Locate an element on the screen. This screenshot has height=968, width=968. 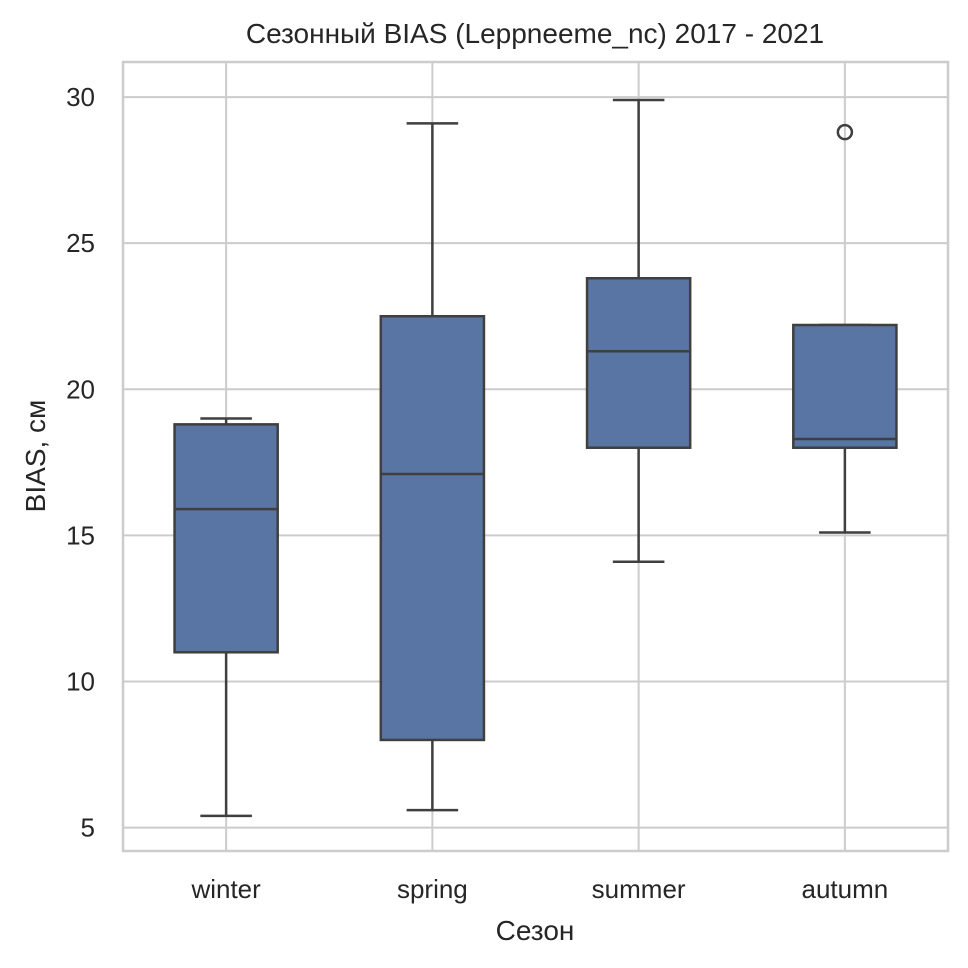
iqr-box-autumn is located at coordinates (845, 386).